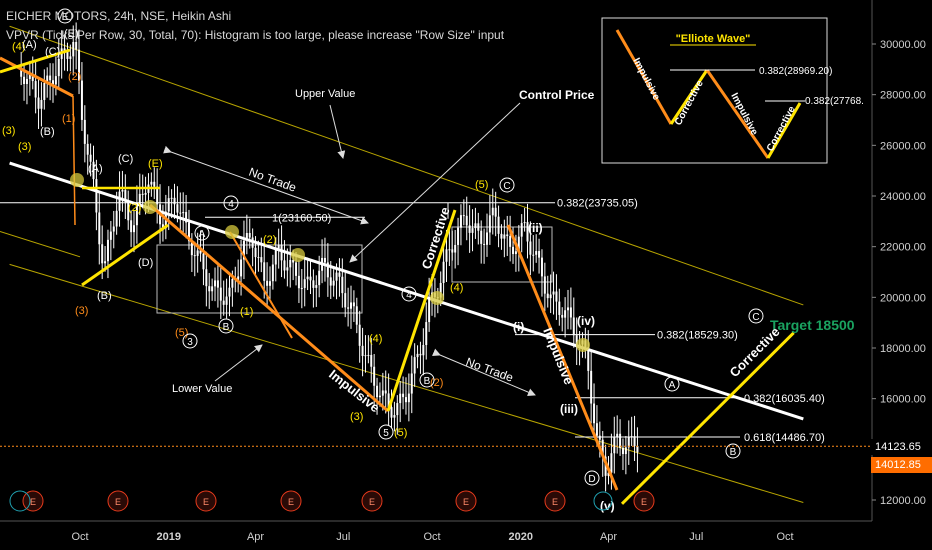 The width and height of the screenshot is (932, 550). Describe the element at coordinates (74, 160) in the screenshot. I see `orange-thin-line` at that location.